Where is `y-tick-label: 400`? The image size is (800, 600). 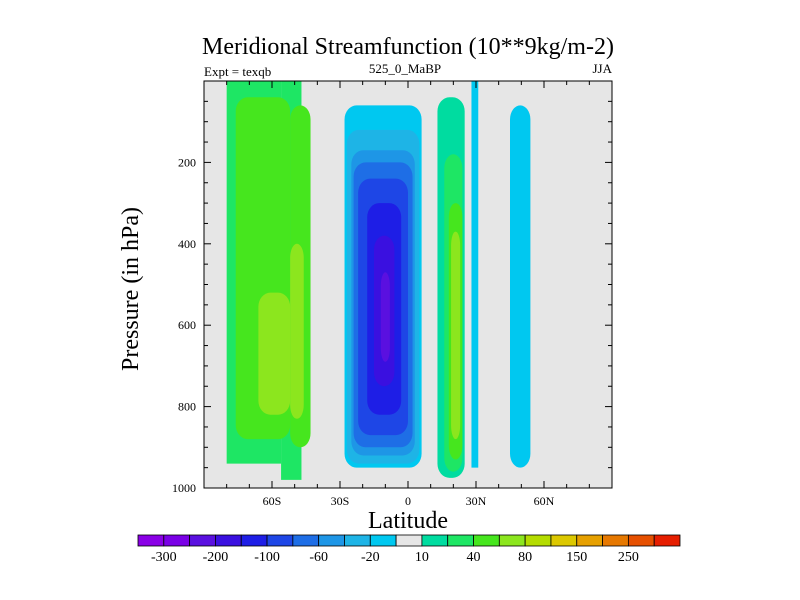 y-tick-label: 400 is located at coordinates (187, 244).